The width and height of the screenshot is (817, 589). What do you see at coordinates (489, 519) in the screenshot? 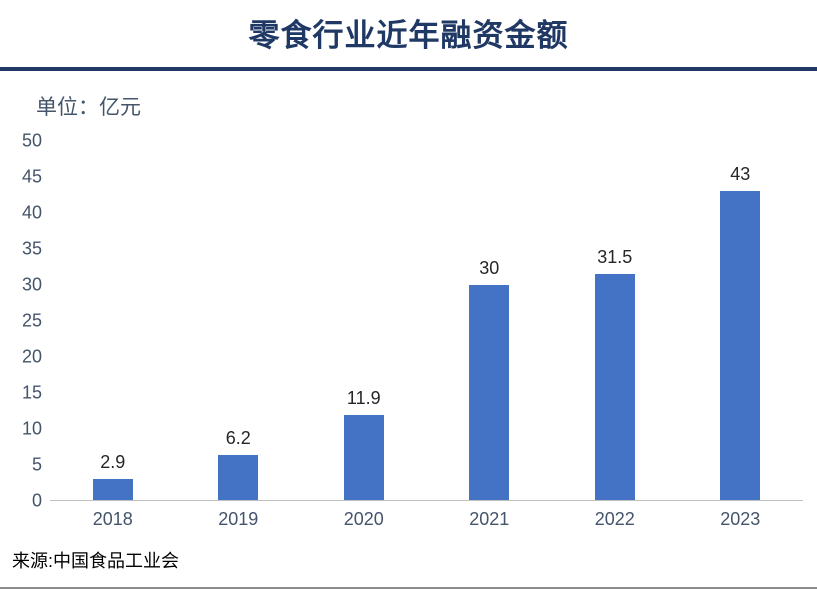
I see `x-axis-label: 2021` at bounding box center [489, 519].